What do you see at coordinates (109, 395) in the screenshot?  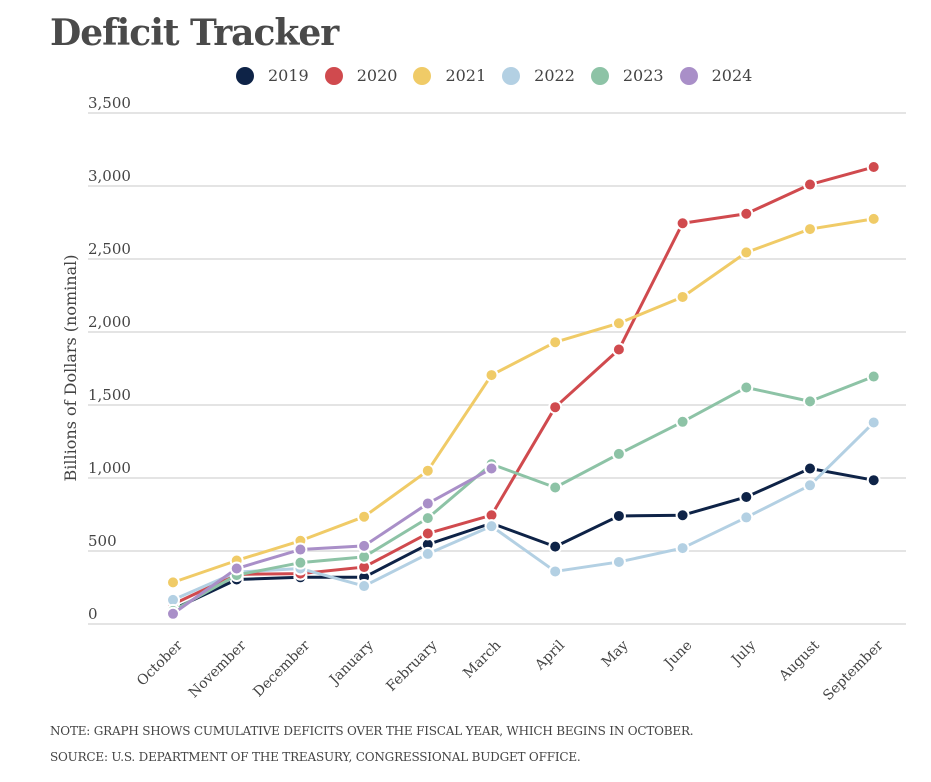 I see `y-tick-label: 1,500` at bounding box center [109, 395].